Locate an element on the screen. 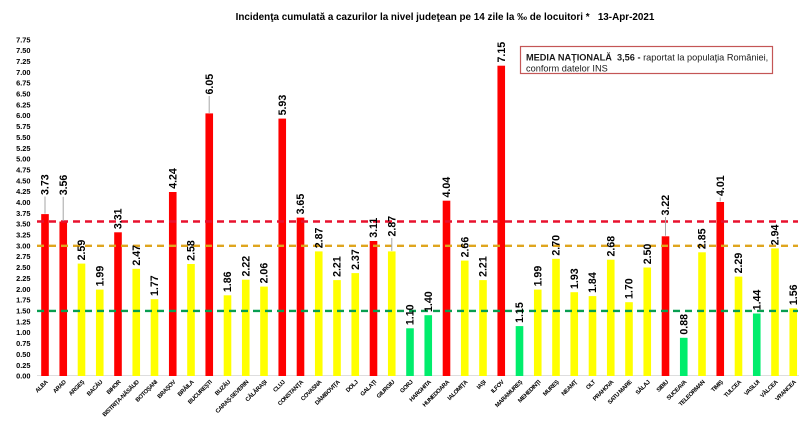 Image resolution: width=800 pixels, height=429 pixels. svg-text: 0.25 is located at coordinates (23, 365).